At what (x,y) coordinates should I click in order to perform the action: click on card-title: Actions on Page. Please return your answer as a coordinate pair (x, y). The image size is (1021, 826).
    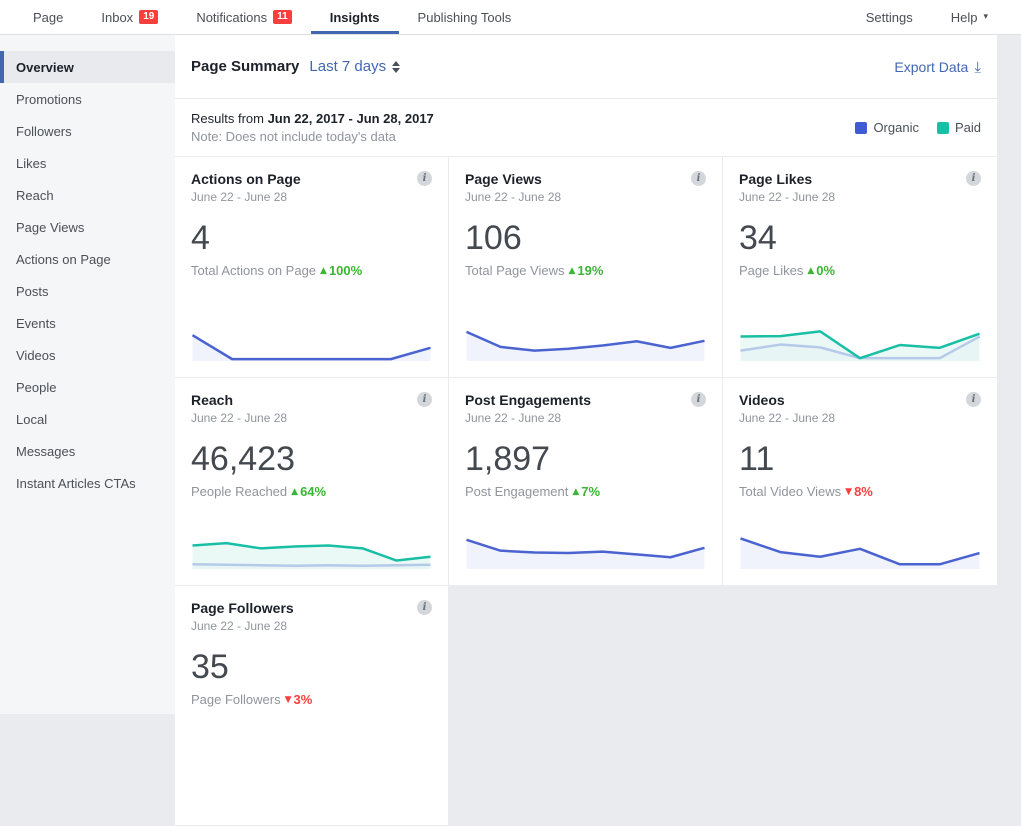
    Looking at the image, I should click on (246, 179).